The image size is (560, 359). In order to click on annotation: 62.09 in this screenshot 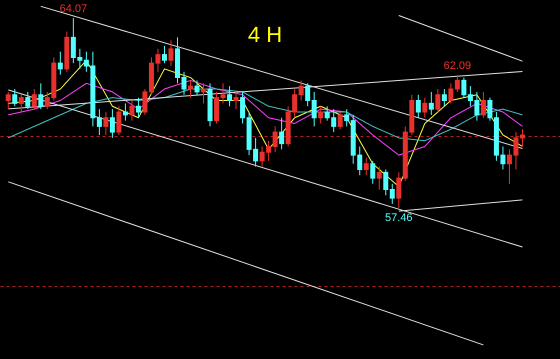, I will do `click(458, 66)`.